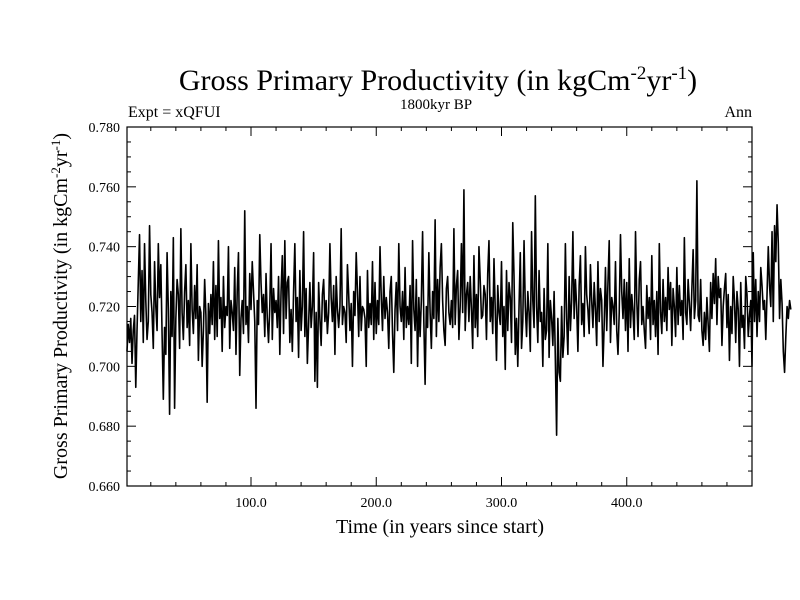 Image resolution: width=800 pixels, height=600 pixels. What do you see at coordinates (627, 503) in the screenshot?
I see `x-tick-label: 400.0` at bounding box center [627, 503].